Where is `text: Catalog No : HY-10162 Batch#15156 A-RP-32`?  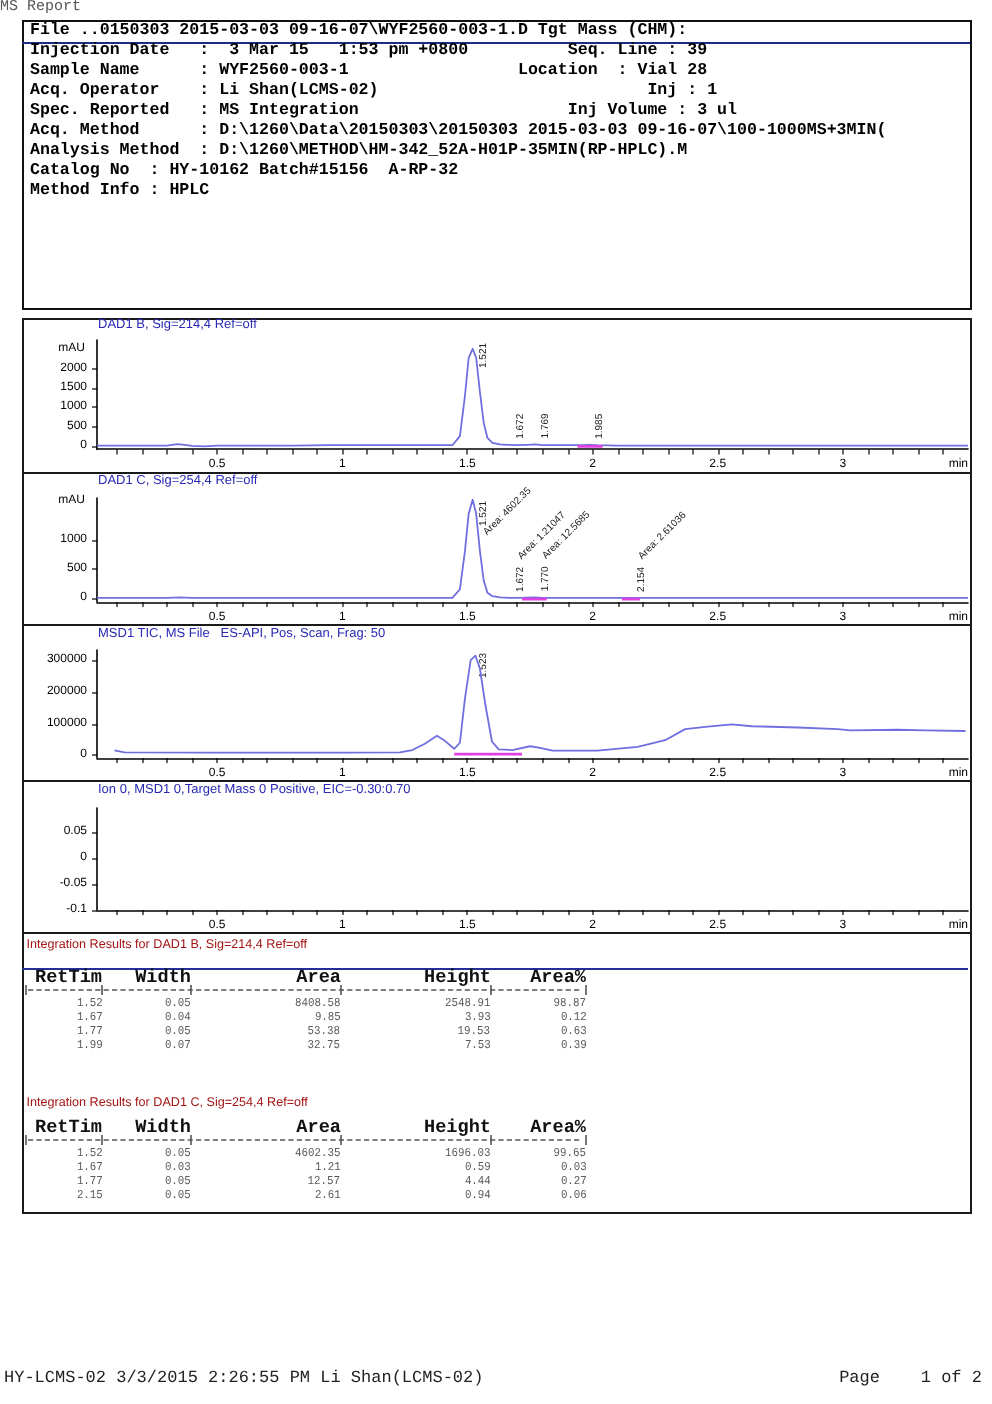 text: Catalog No : HY-10162 Batch#15156 A-RP-32 is located at coordinates (244, 171).